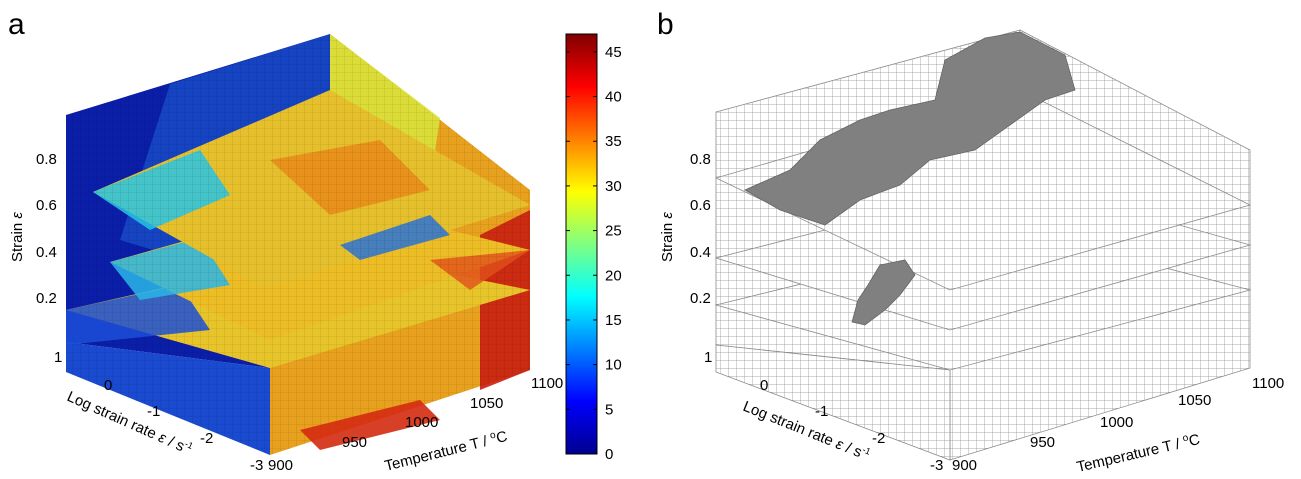  Describe the element at coordinates (256, 465) in the screenshot. I see `panel-a-y-tick: -3` at that location.